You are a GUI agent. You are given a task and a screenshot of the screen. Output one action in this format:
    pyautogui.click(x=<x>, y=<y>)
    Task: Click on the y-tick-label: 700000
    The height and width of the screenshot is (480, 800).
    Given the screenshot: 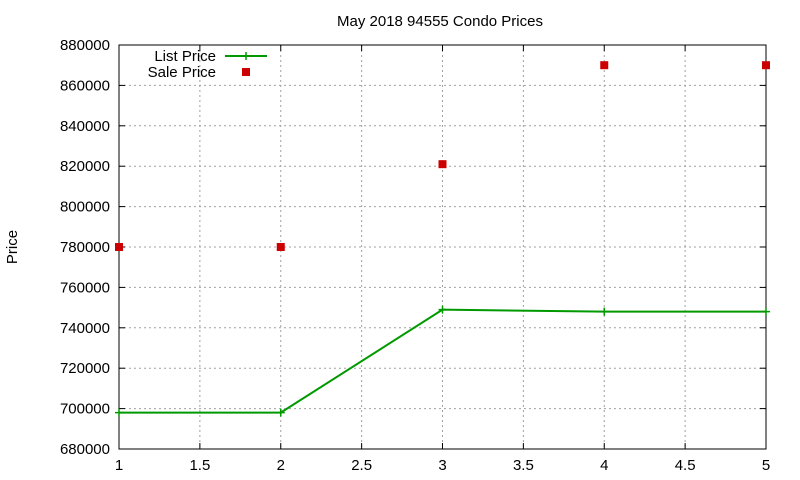 What is the action you would take?
    pyautogui.click(x=85, y=409)
    